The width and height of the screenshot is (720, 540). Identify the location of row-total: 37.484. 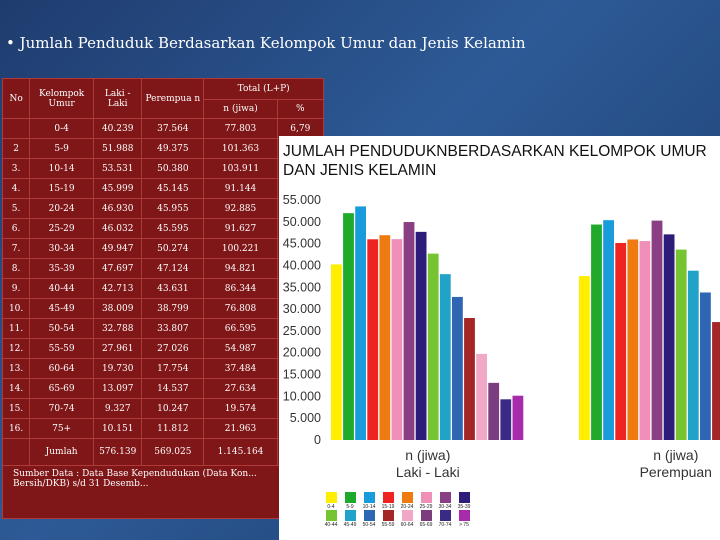
(240, 368).